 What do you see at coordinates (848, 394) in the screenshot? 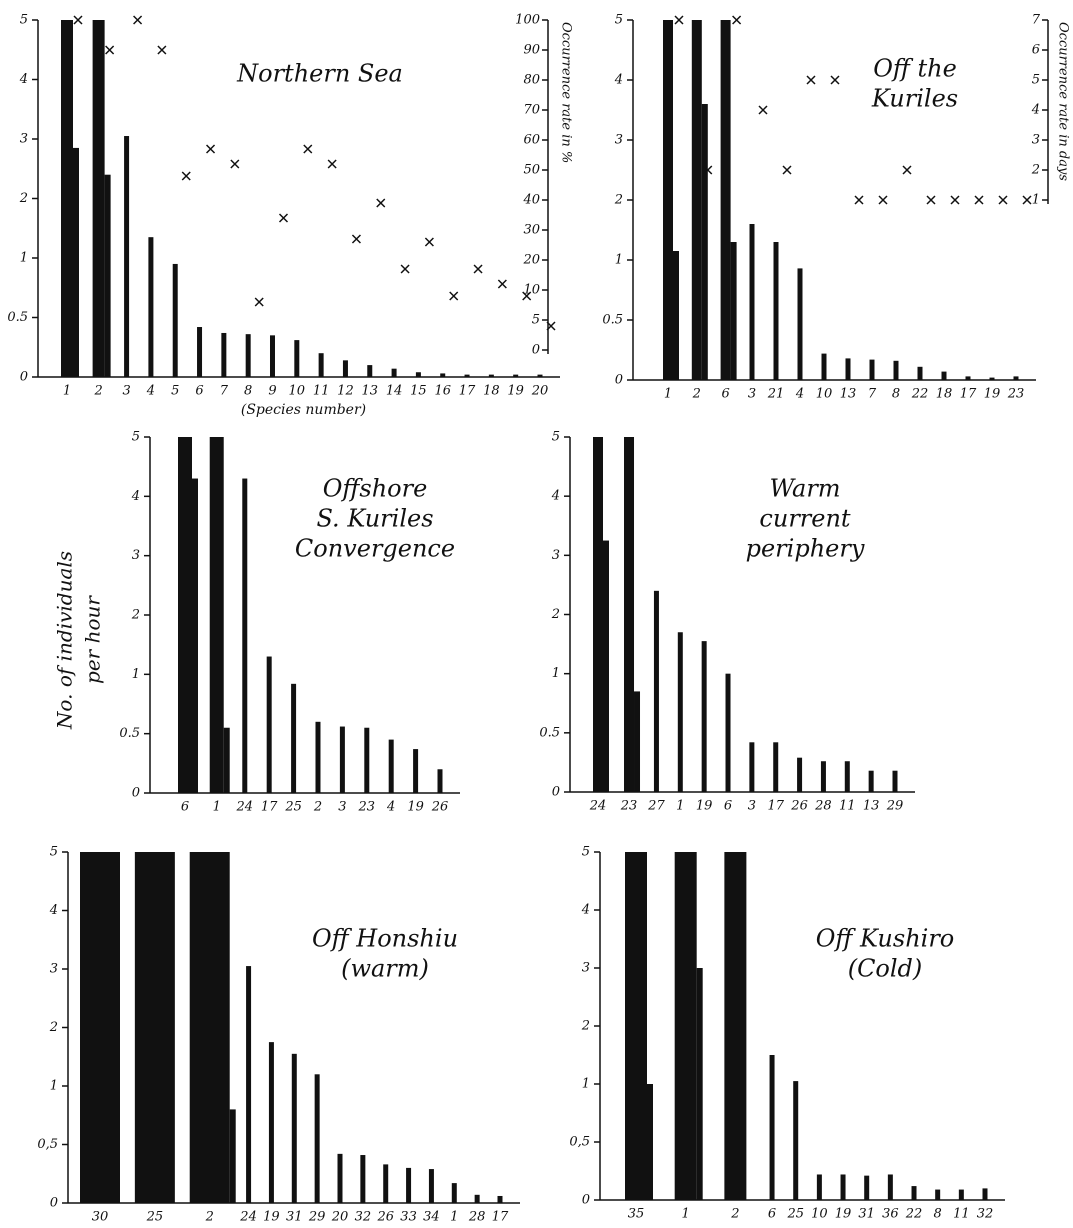
I see `x-tick-label: 13` at bounding box center [848, 394].